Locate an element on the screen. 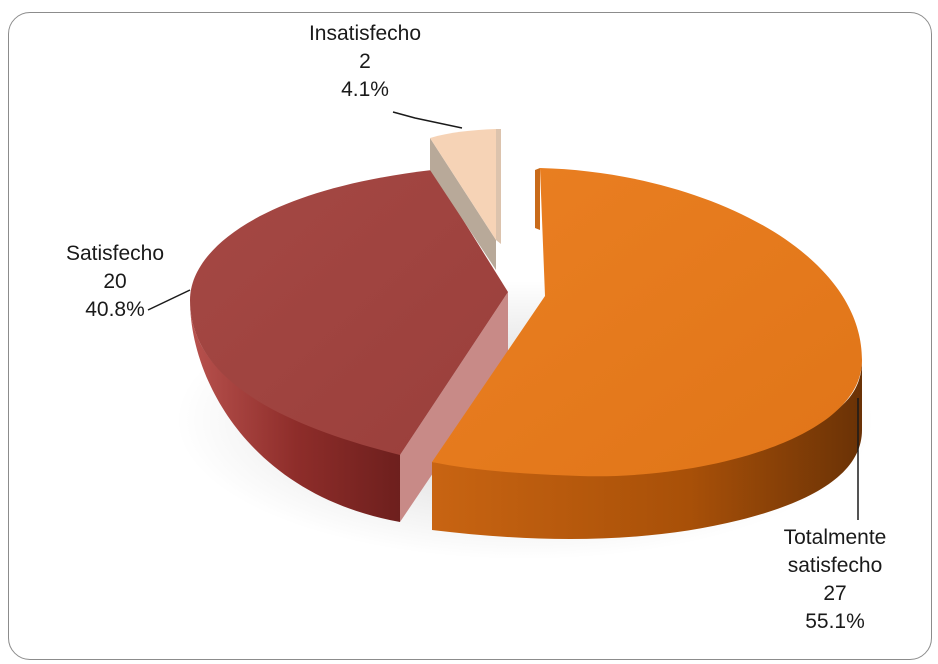 The image size is (938, 664). leader-satisfecho is located at coordinates (169, 300).